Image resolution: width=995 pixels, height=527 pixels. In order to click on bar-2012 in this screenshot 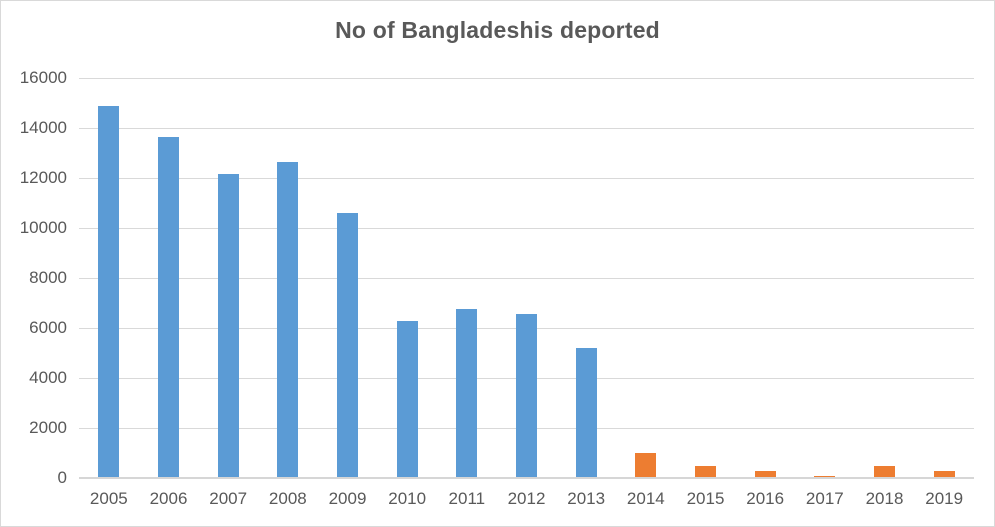, I will do `click(526, 396)`.